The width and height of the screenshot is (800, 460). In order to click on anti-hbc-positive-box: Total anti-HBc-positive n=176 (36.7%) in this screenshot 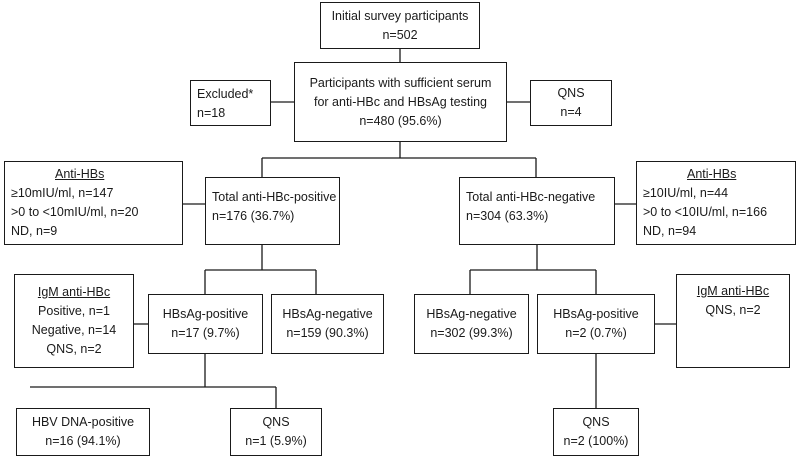, I will do `click(272, 211)`.